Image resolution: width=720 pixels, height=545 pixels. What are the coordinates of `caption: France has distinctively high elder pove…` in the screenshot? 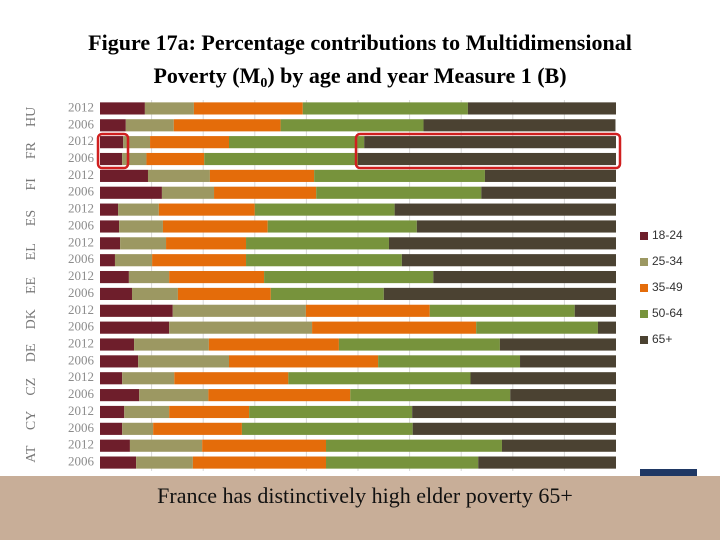 It's located at (365, 495).